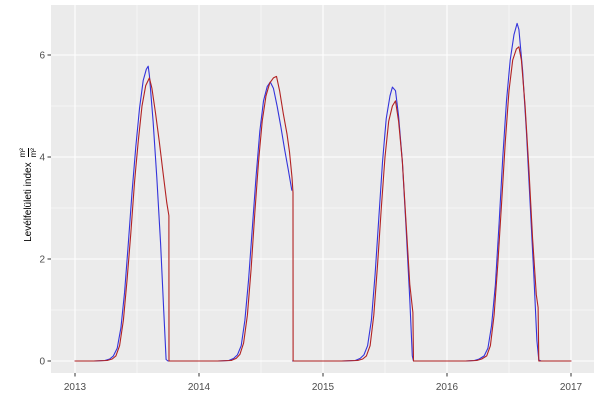 The image size is (600, 405). I want to click on fraction-numerator: m², so click(23, 153).